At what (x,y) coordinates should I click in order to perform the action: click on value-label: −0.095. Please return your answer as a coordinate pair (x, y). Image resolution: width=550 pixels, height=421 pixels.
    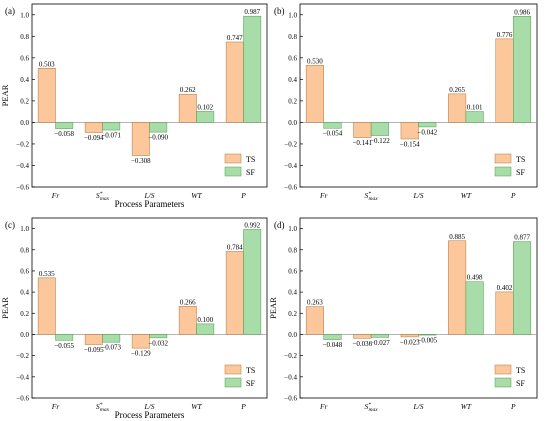
    Looking at the image, I should click on (94, 350).